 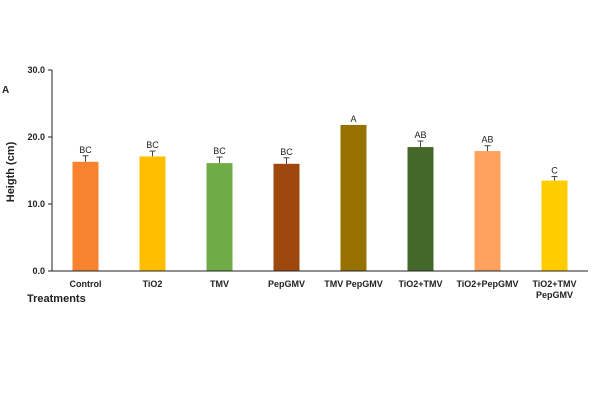 What do you see at coordinates (11, 171) in the screenshot?
I see `y-axis-title: Heigth (cm)` at bounding box center [11, 171].